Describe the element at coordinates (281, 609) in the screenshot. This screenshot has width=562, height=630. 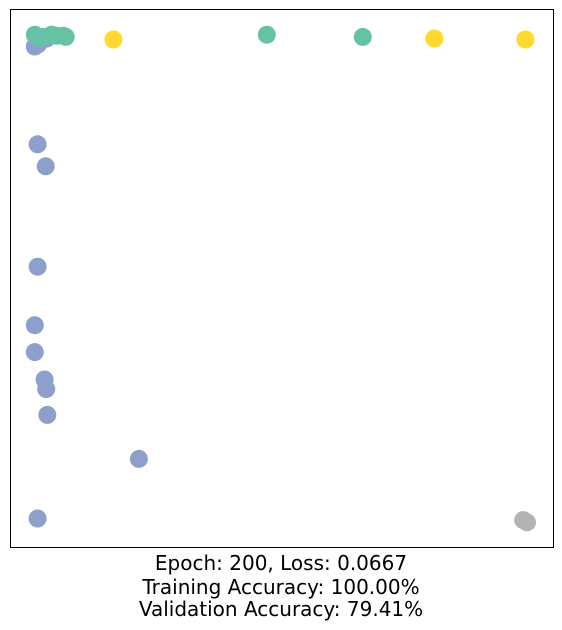
I see `caption-validation-accuracy: Validation Accuracy: 79.41%` at that location.